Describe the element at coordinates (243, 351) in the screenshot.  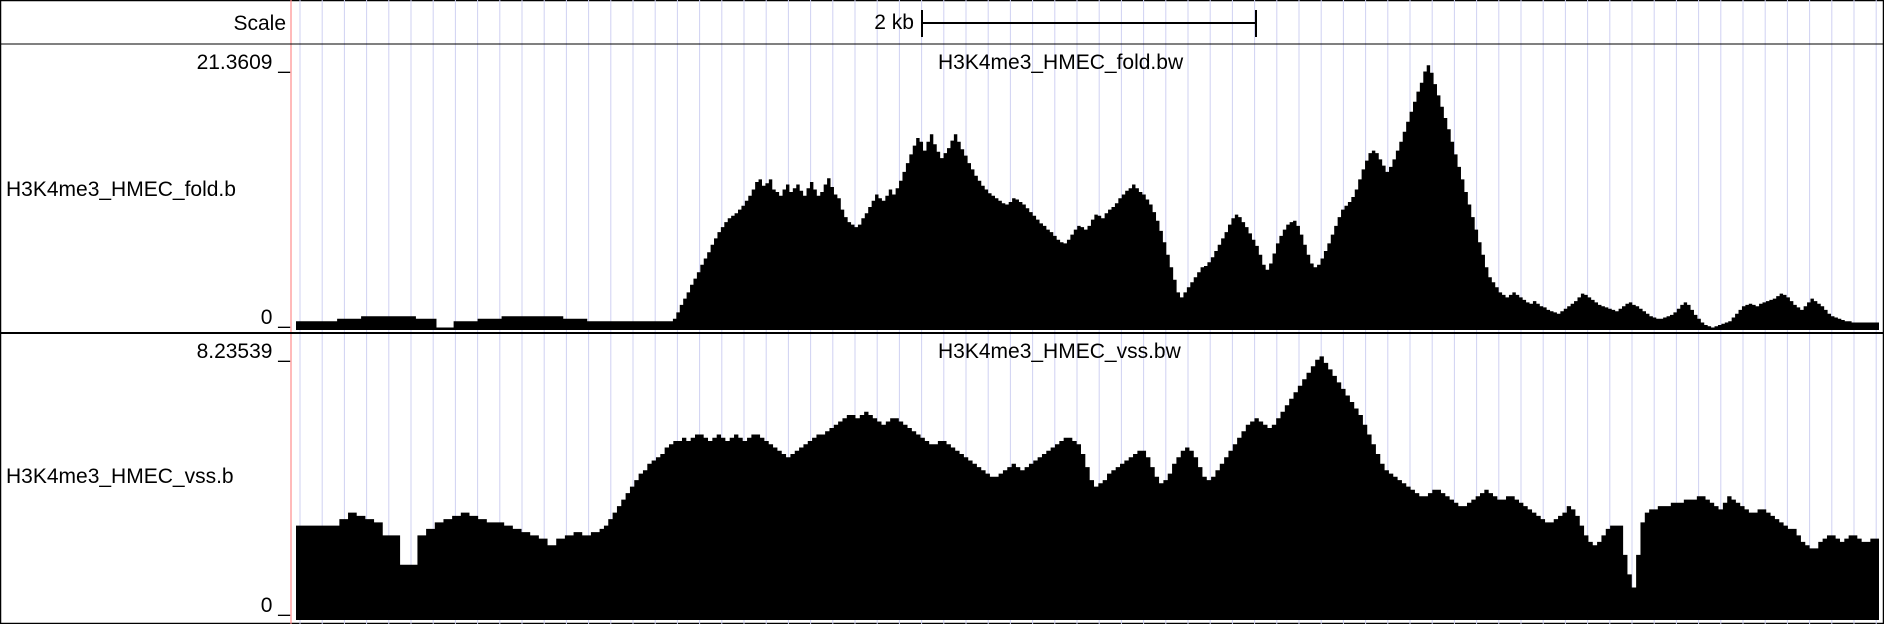
I see `track-max-label: 8.23539 _` at that location.